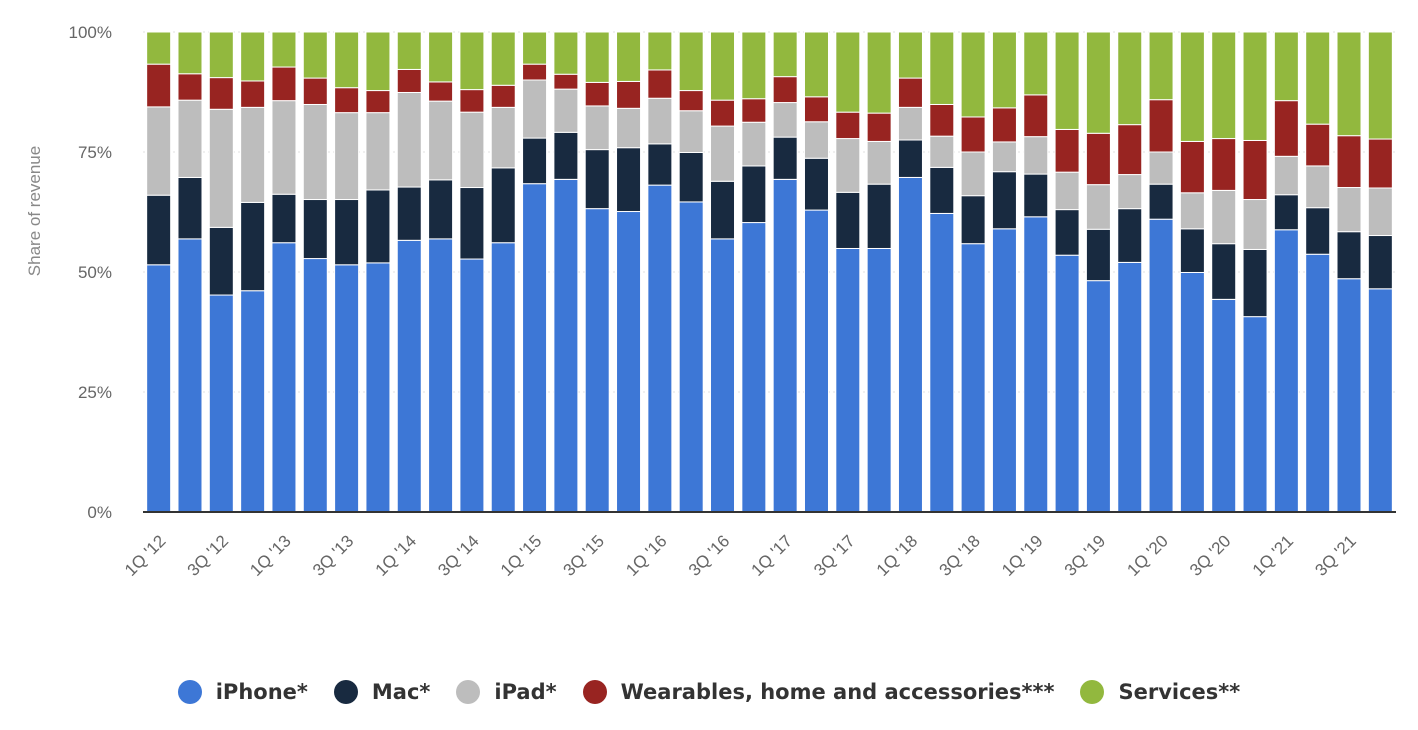 This screenshot has height=730, width=1418. I want to click on legend-item: Wearables, home and accessories***, so click(818, 692).